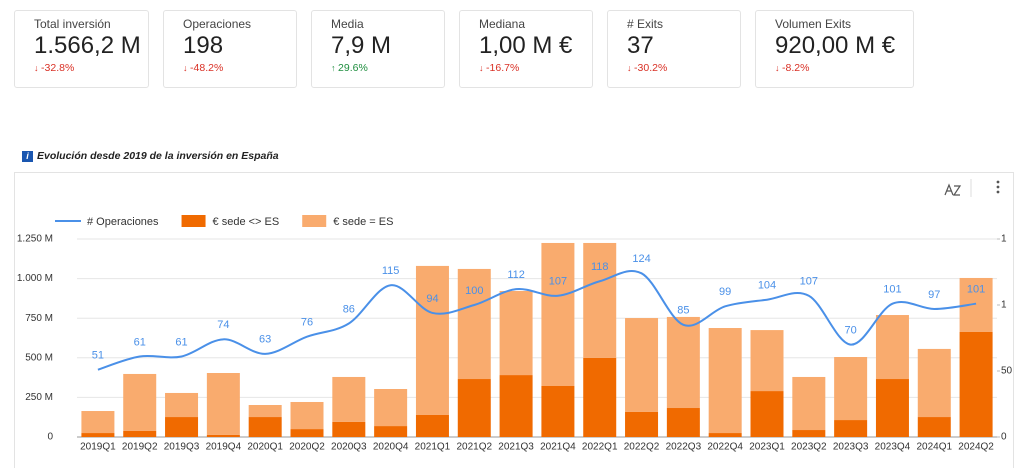  I want to click on x-tick-label: 2021Q3, so click(516, 447).